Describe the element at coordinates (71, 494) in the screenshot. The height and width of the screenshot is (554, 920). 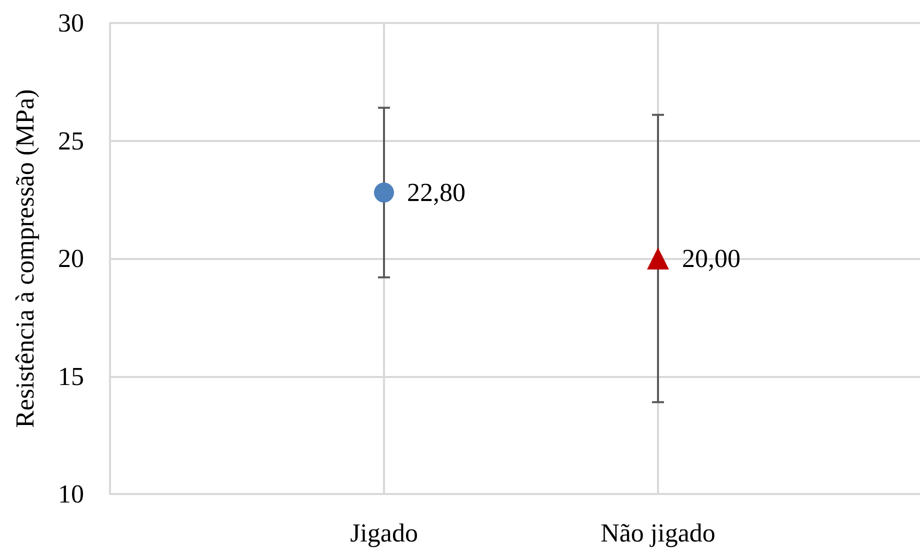
I see `y-tick-label: 10` at that location.